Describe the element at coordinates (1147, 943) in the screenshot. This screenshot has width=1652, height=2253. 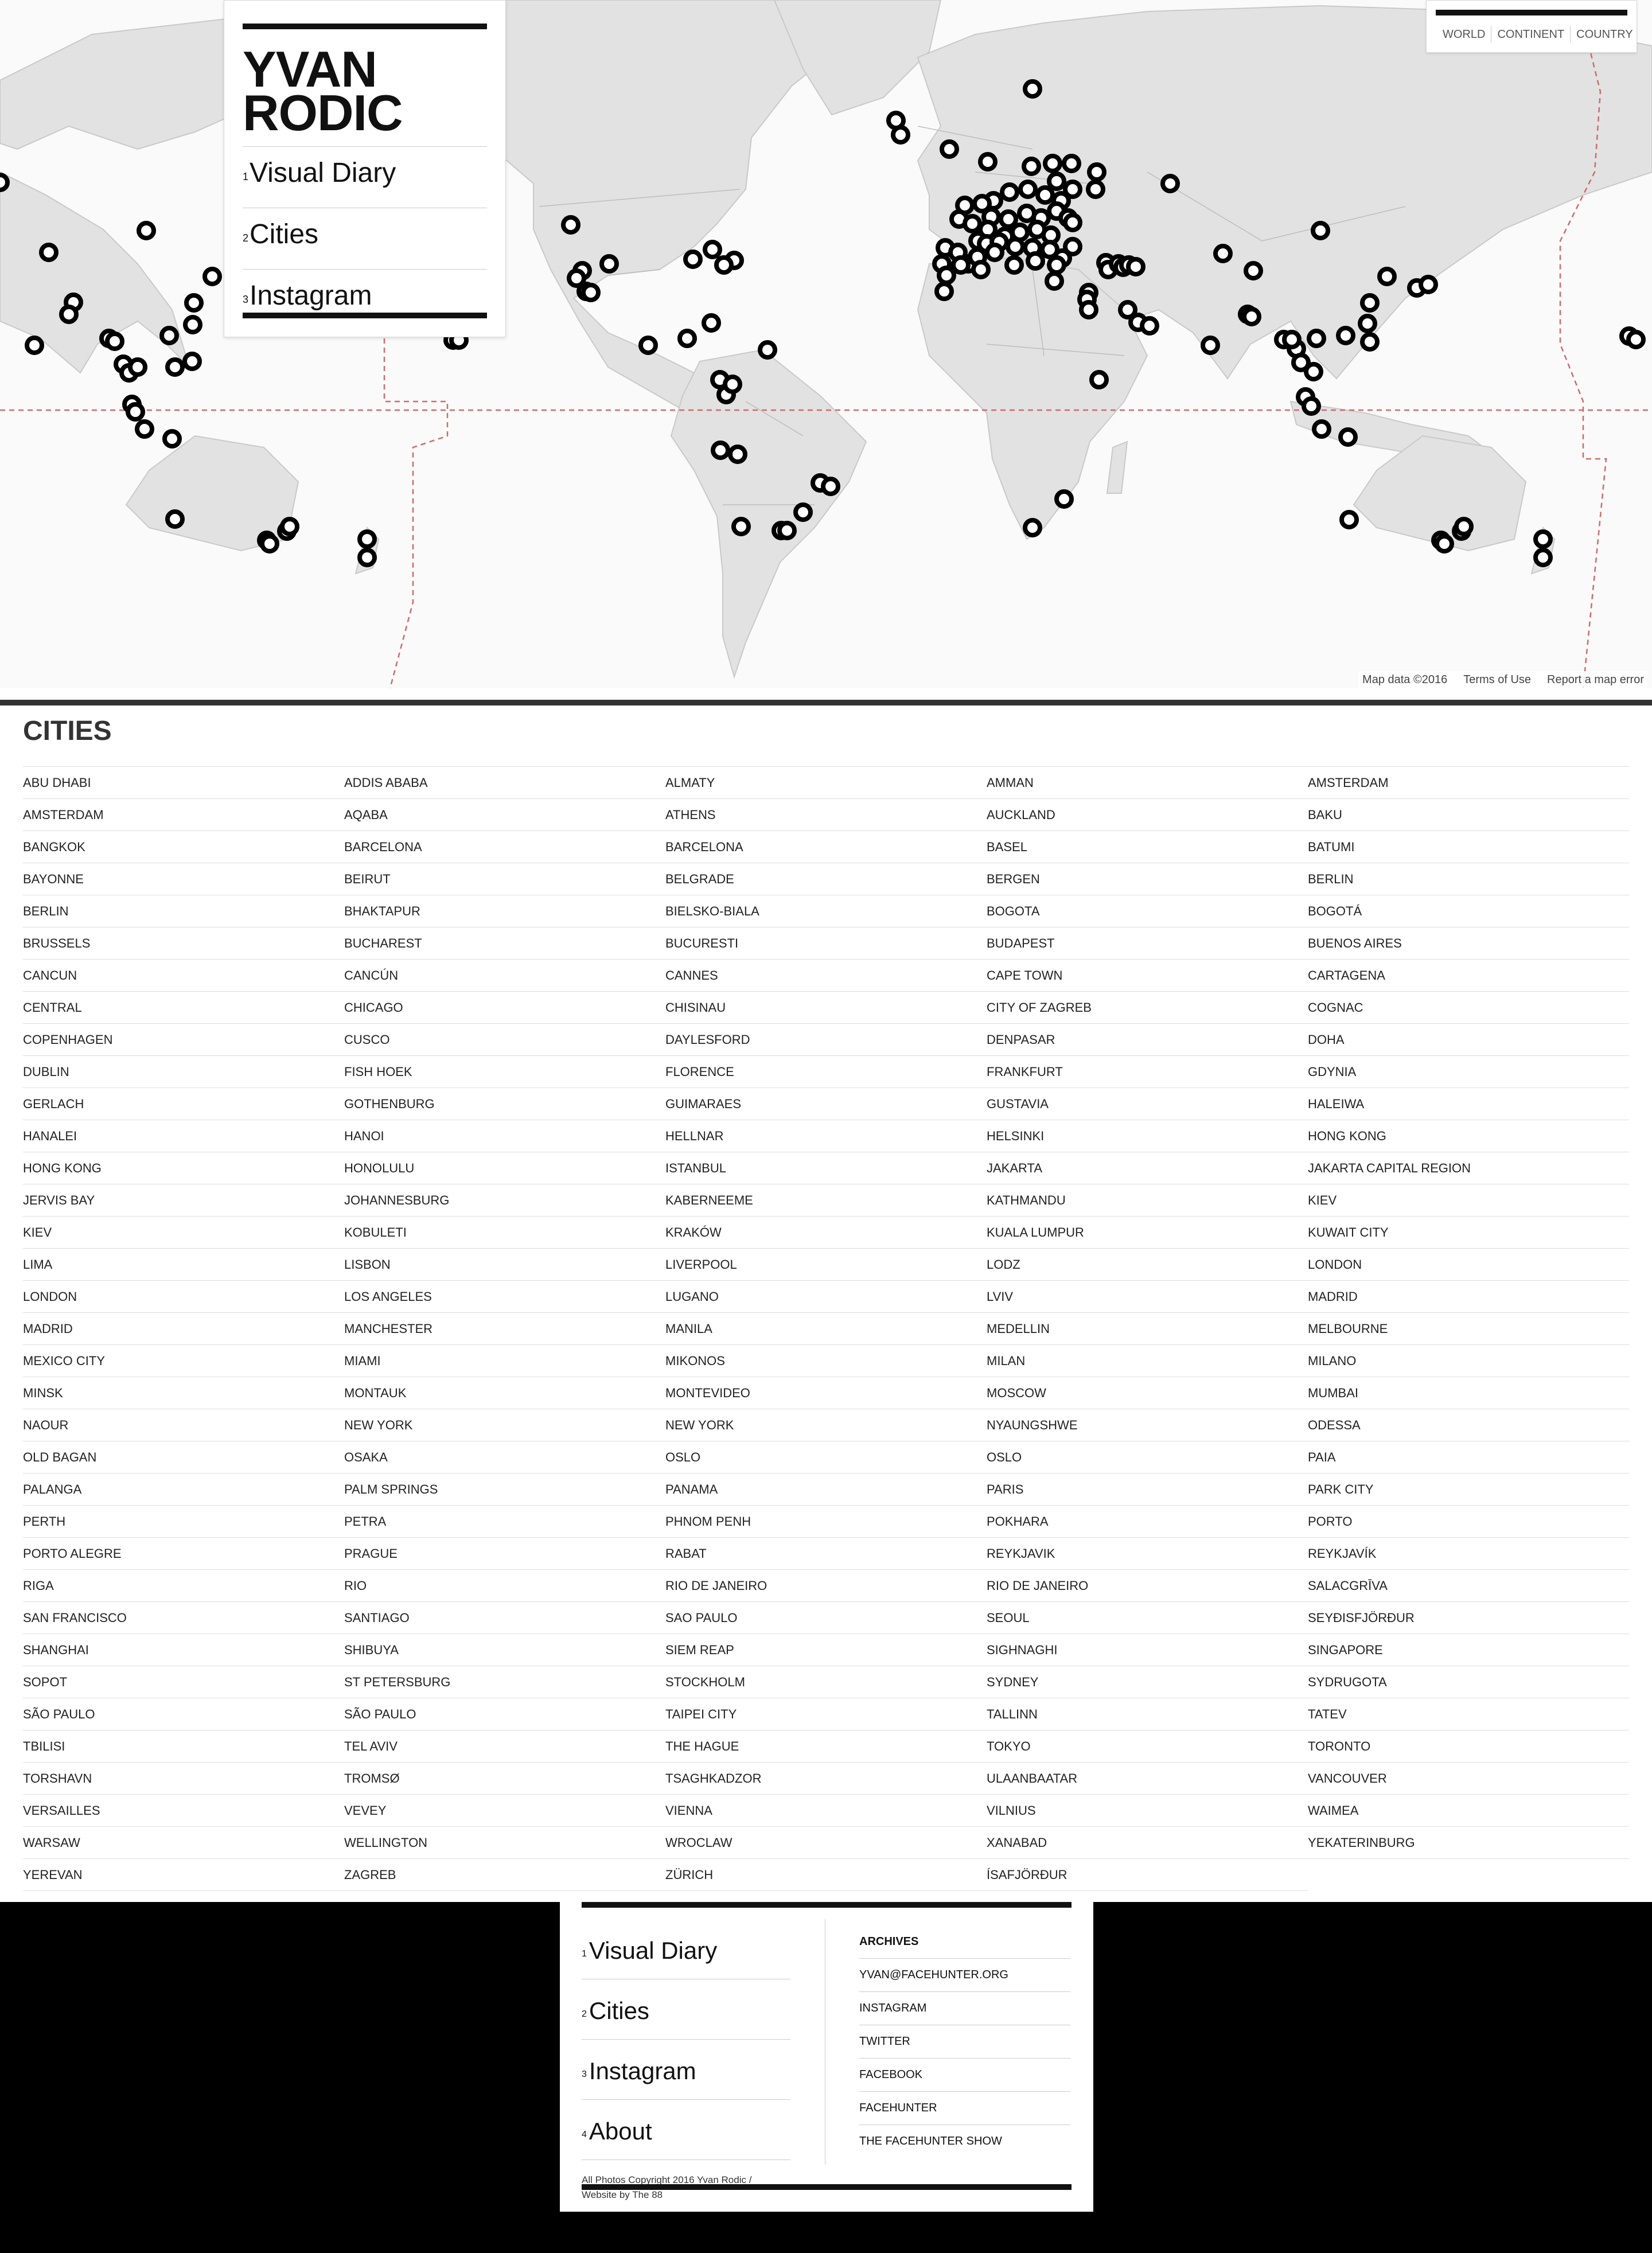
I see `city-link: BUDAPEST` at that location.